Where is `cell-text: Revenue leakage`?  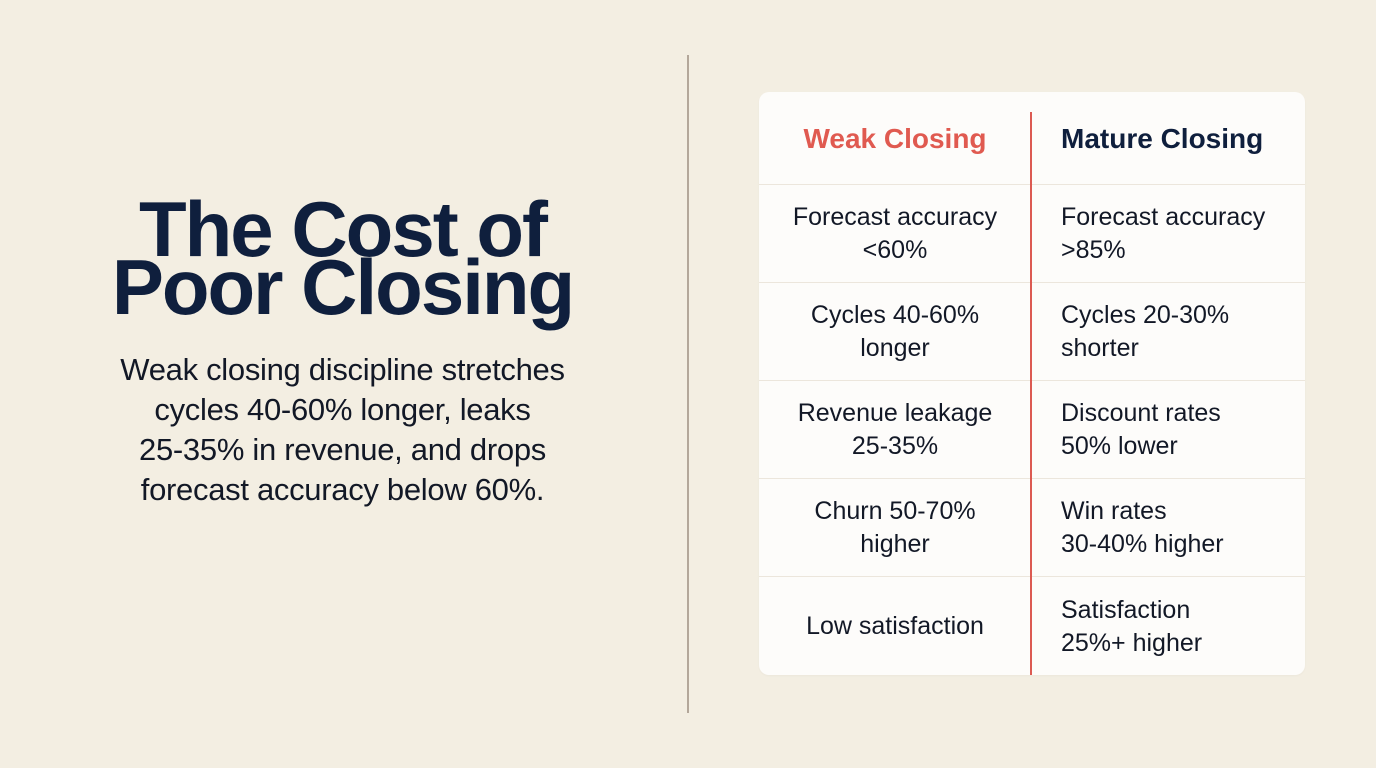
cell-text: Revenue leakage is located at coordinates (895, 413).